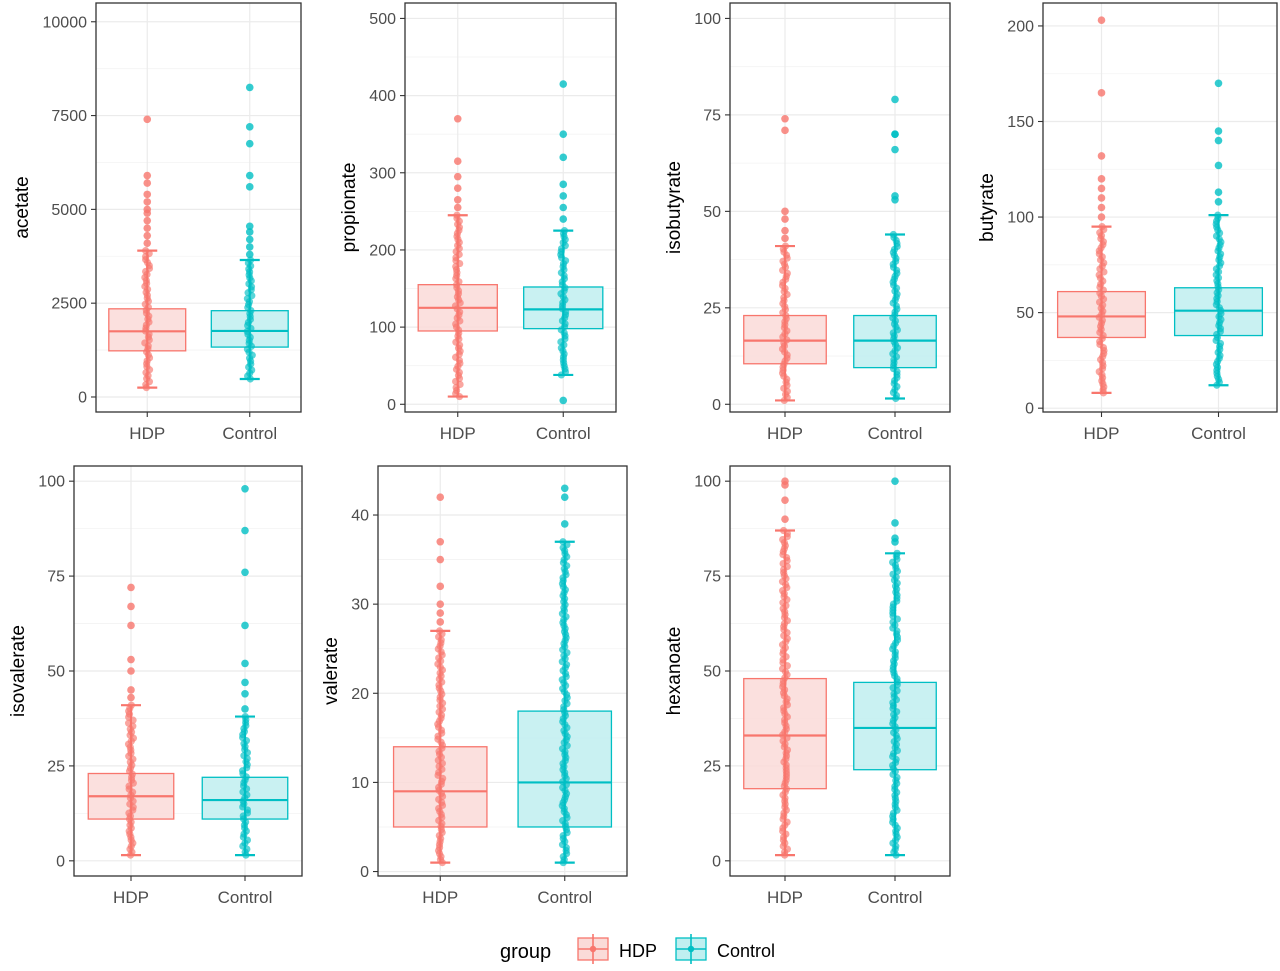 Image resolution: width=1280 pixels, height=971 pixels. Describe the element at coordinates (725, 949) in the screenshot. I see `legend-key-control: Control` at that location.